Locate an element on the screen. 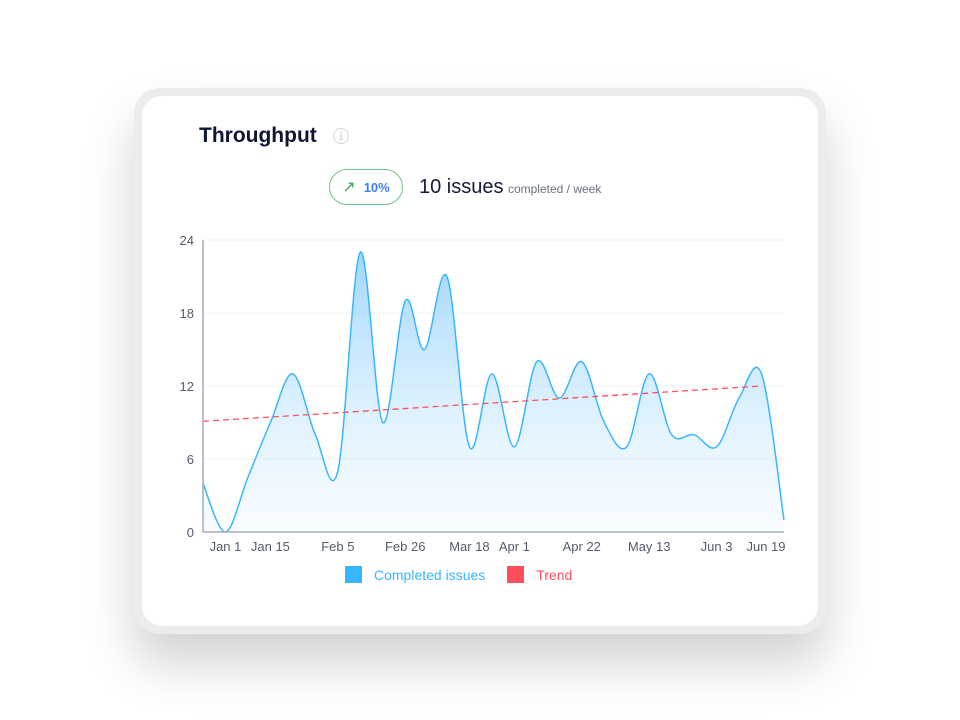  y-tick-label: 0 is located at coordinates (190, 532).